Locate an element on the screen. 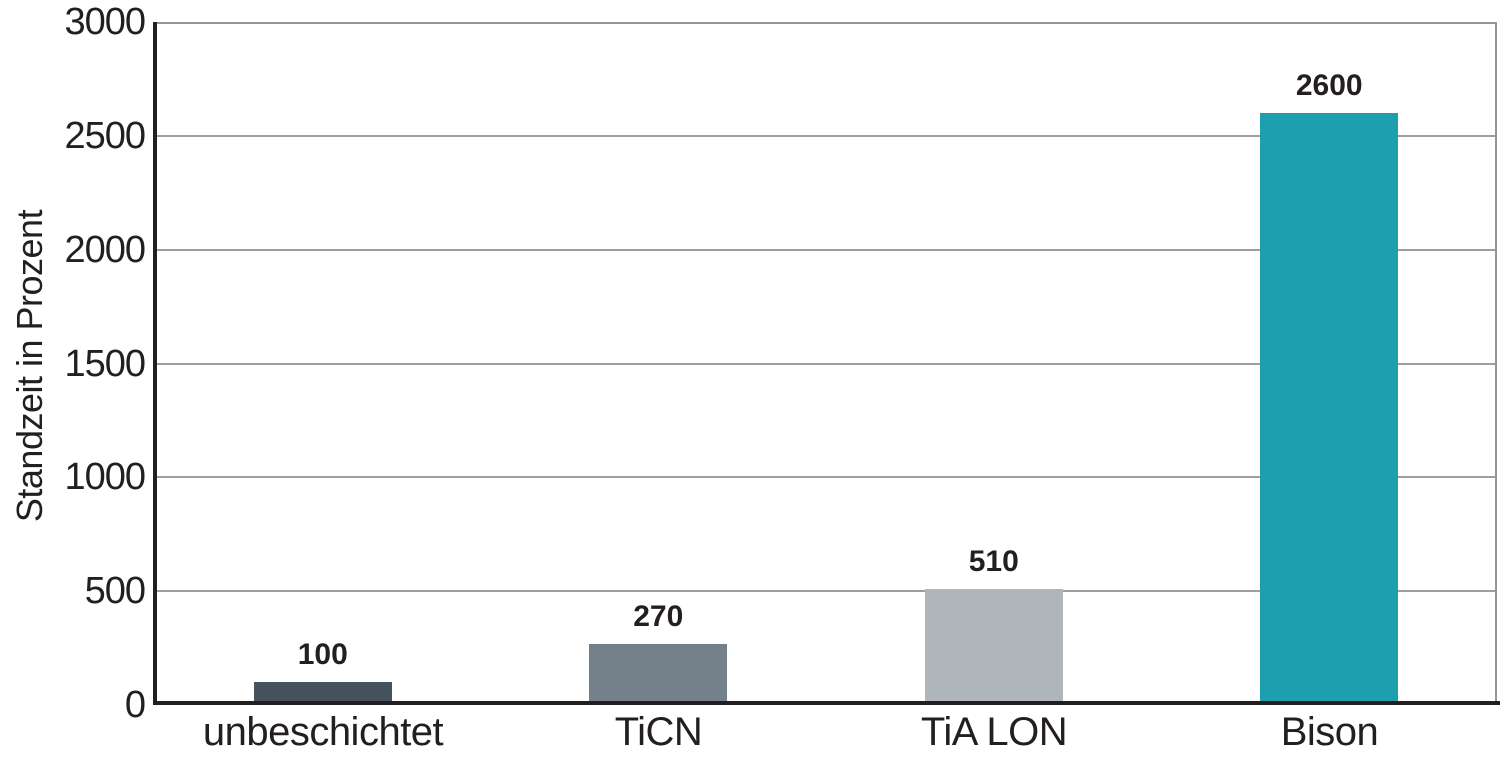 The image size is (1500, 757). x-category-label: unbeschichtet is located at coordinates (323, 732).